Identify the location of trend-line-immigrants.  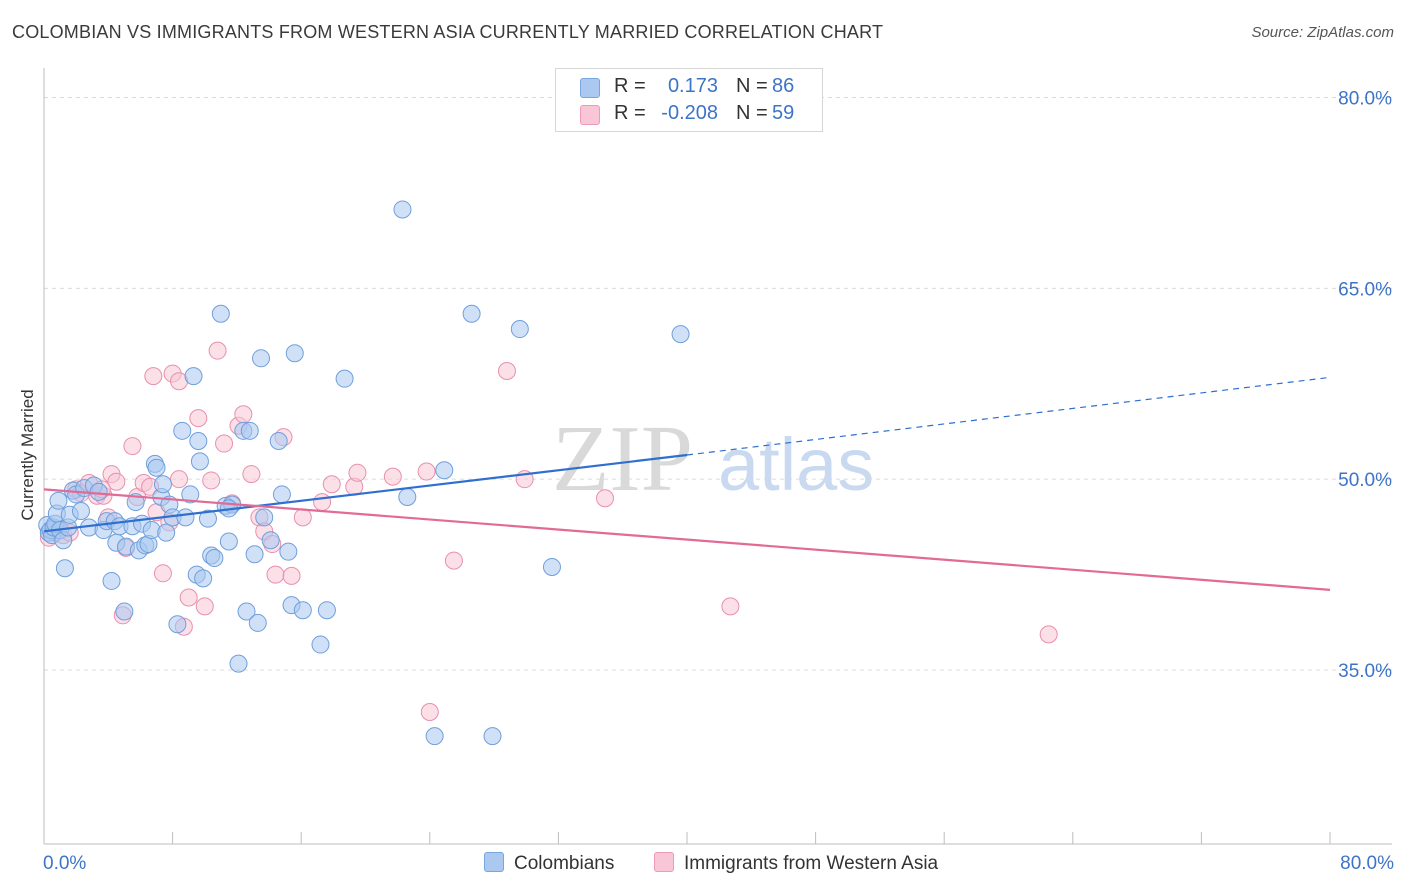
(687, 539).